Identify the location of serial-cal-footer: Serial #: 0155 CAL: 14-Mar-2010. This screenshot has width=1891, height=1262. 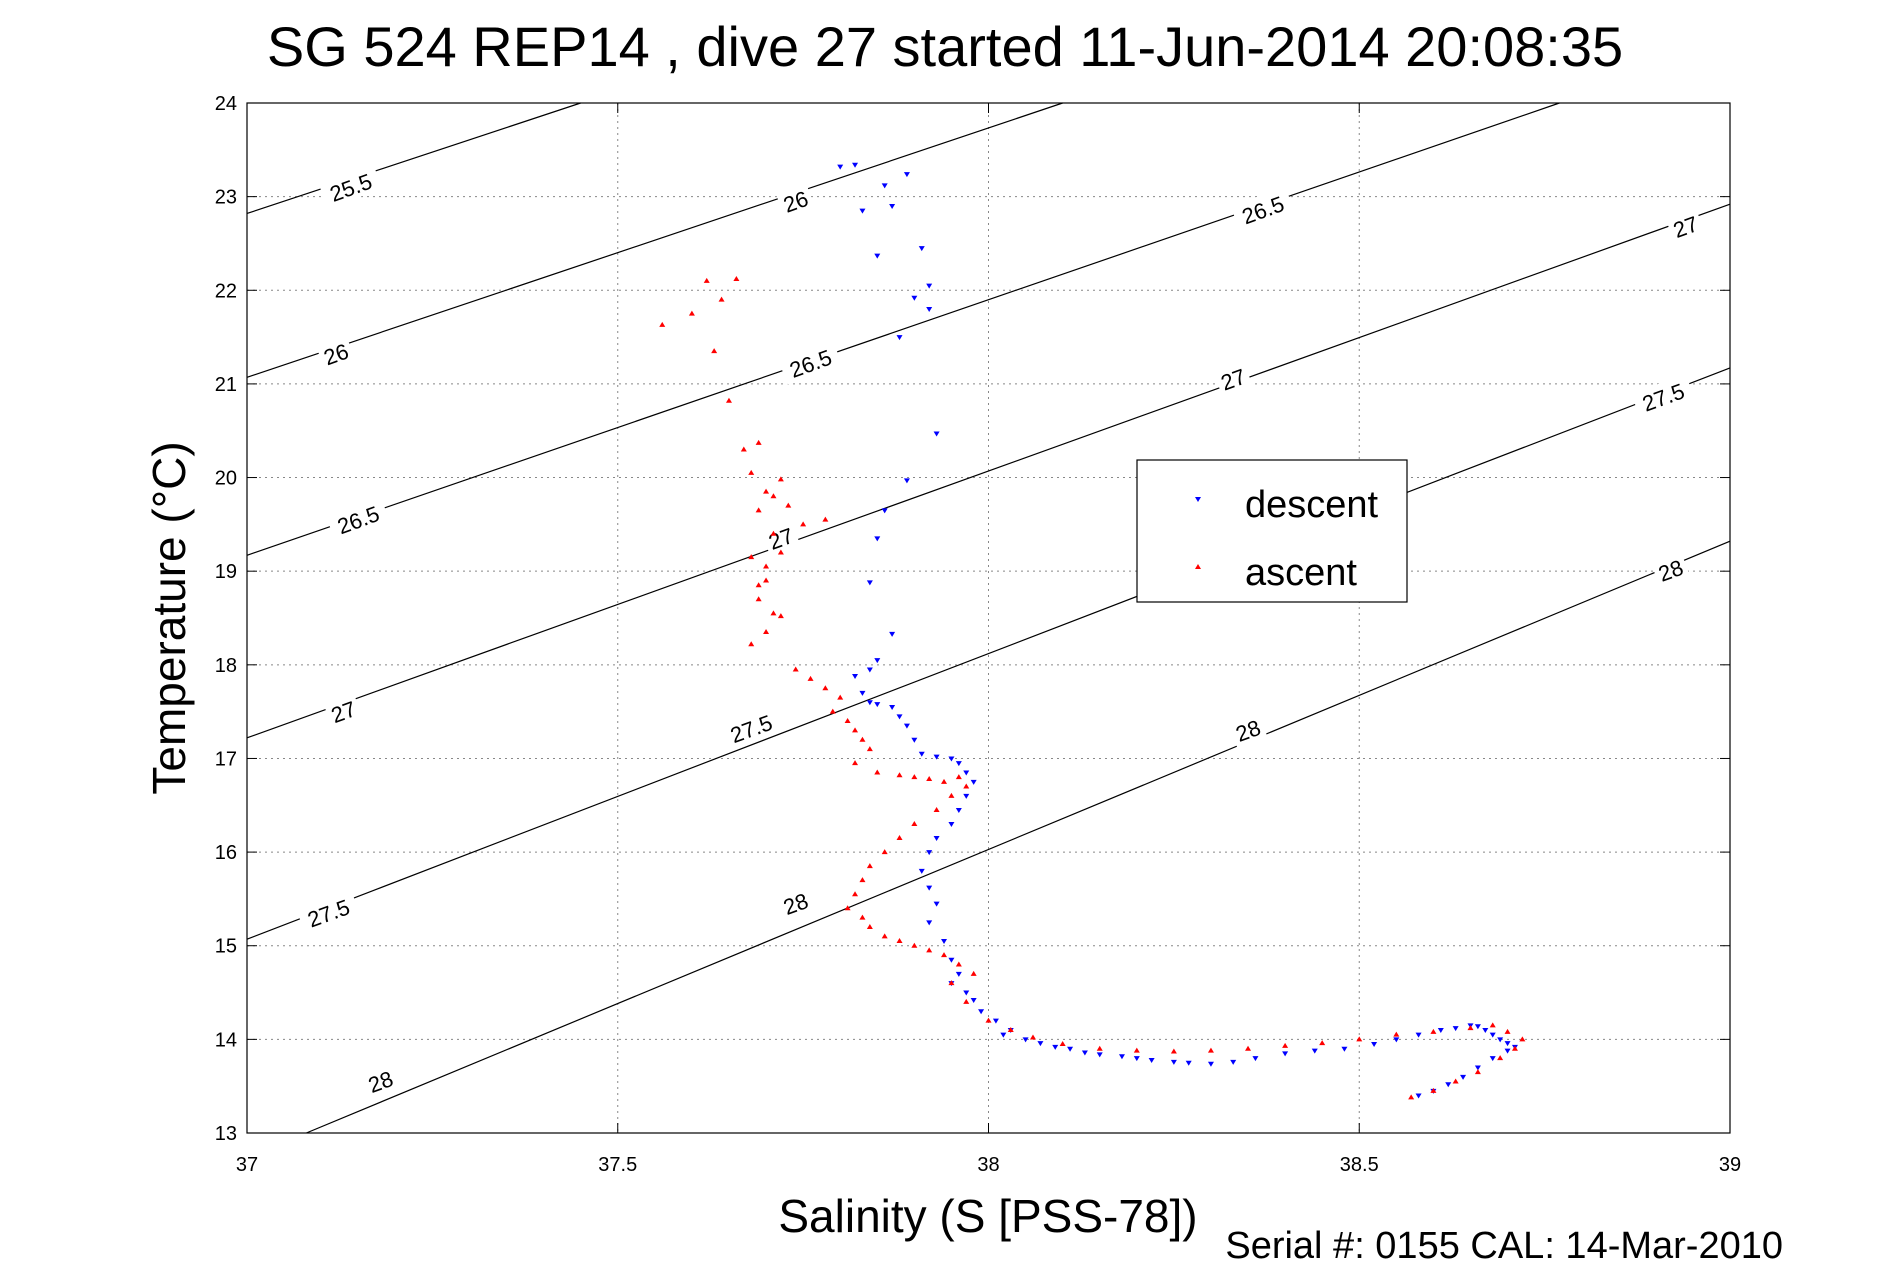
(1504, 1243).